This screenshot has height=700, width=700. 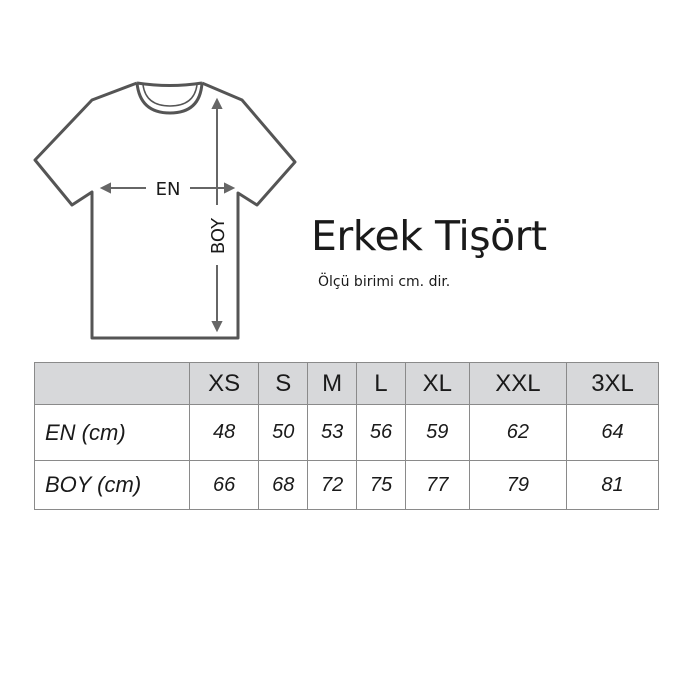 What do you see at coordinates (332, 485) in the screenshot?
I see `table-cell: 72` at bounding box center [332, 485].